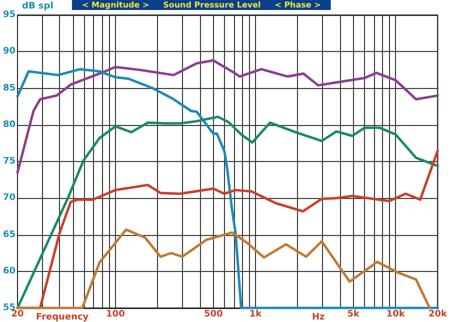  What do you see at coordinates (62, 317) in the screenshot?
I see `x-axis-title: Frequency` at bounding box center [62, 317].